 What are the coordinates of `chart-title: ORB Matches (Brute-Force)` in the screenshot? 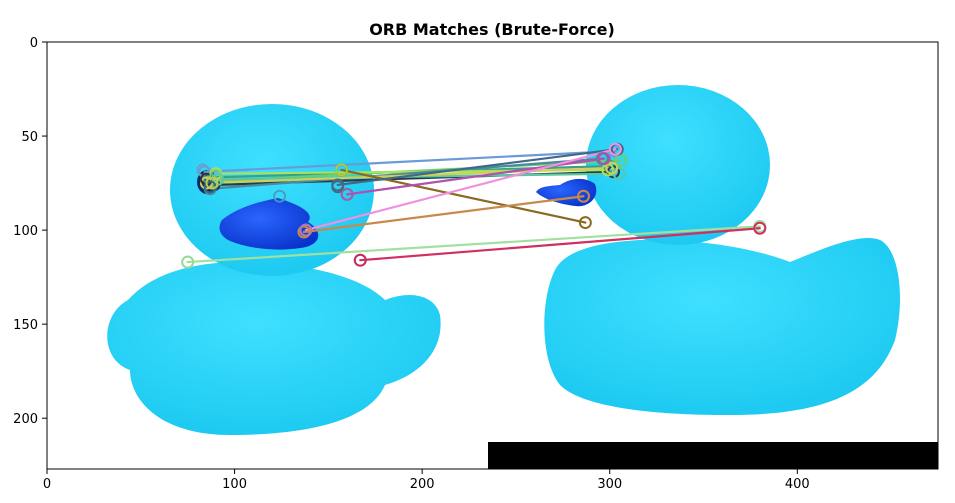 It's located at (492, 29).